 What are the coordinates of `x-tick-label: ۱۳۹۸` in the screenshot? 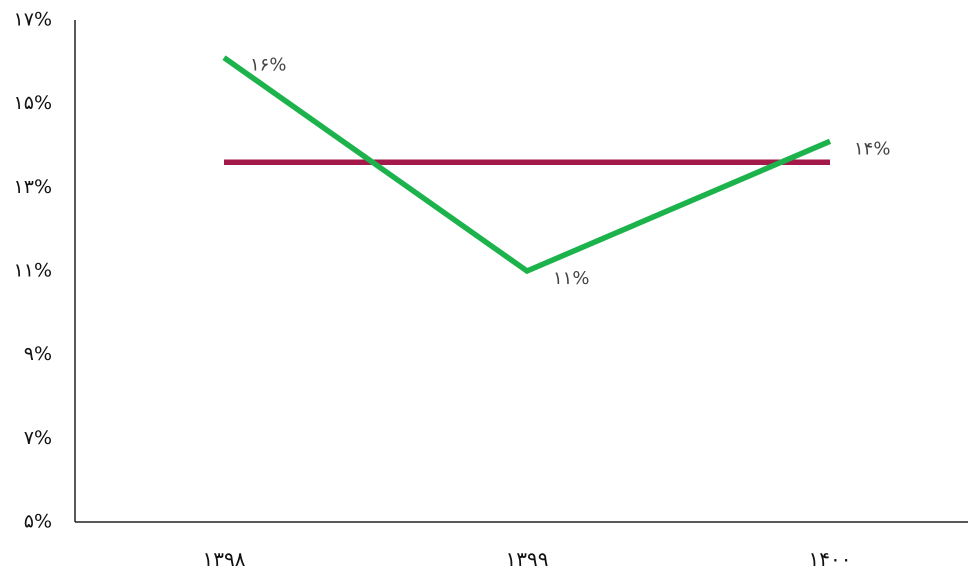 It's located at (224, 559).